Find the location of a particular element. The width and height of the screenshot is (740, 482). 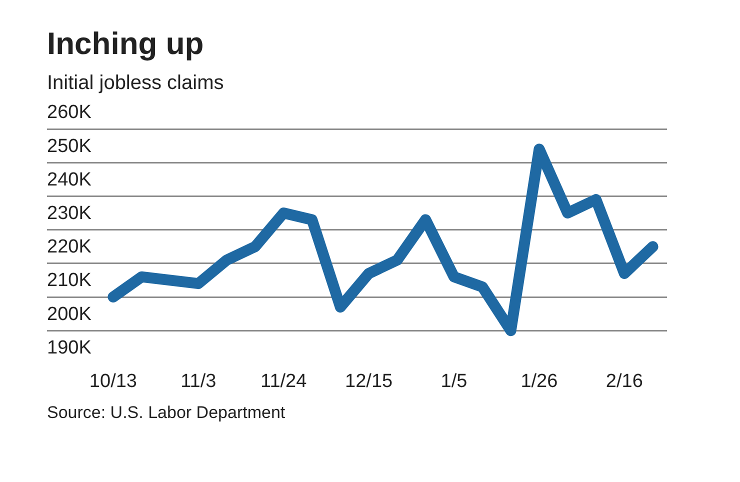

source-note: Source: U.S. Labor Department is located at coordinates (166, 412).